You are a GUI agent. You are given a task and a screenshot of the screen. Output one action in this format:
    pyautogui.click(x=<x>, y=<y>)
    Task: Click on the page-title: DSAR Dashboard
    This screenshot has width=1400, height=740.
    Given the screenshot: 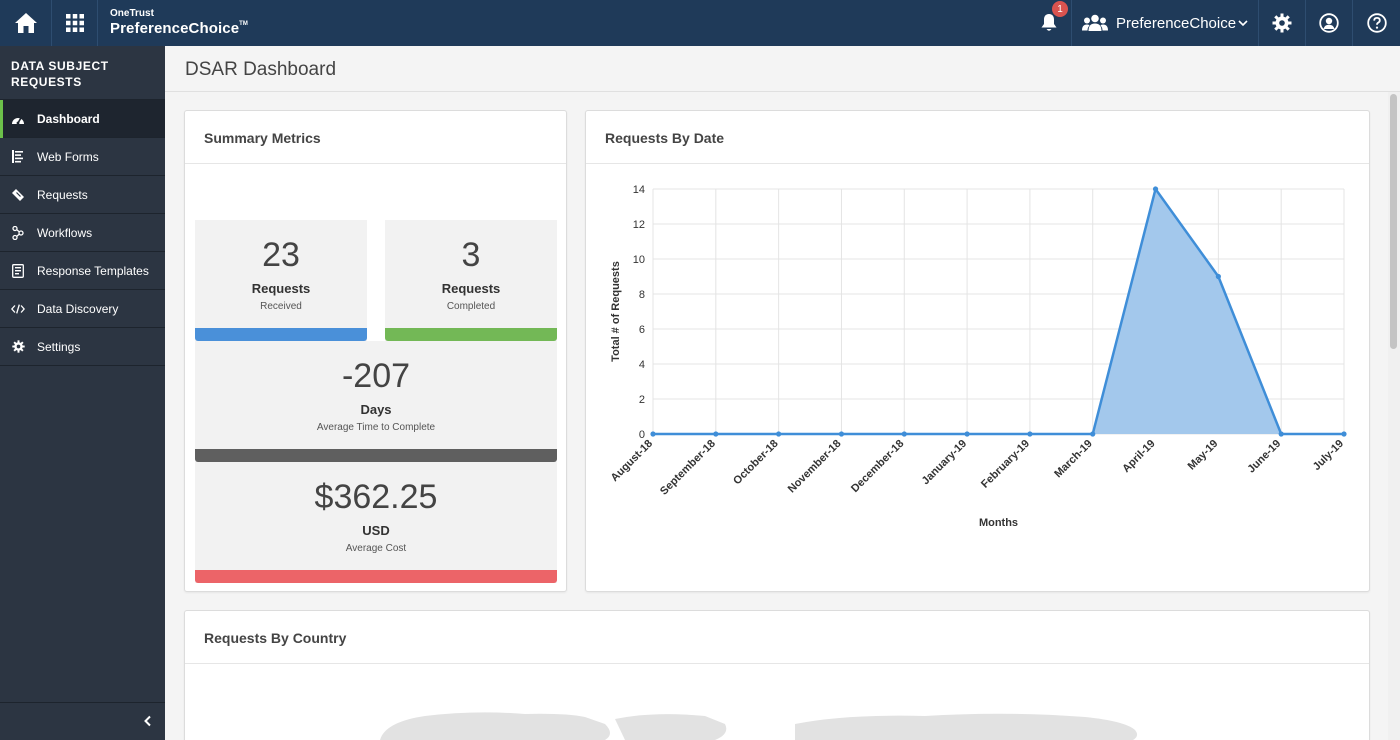 What is the action you would take?
    pyautogui.click(x=261, y=69)
    